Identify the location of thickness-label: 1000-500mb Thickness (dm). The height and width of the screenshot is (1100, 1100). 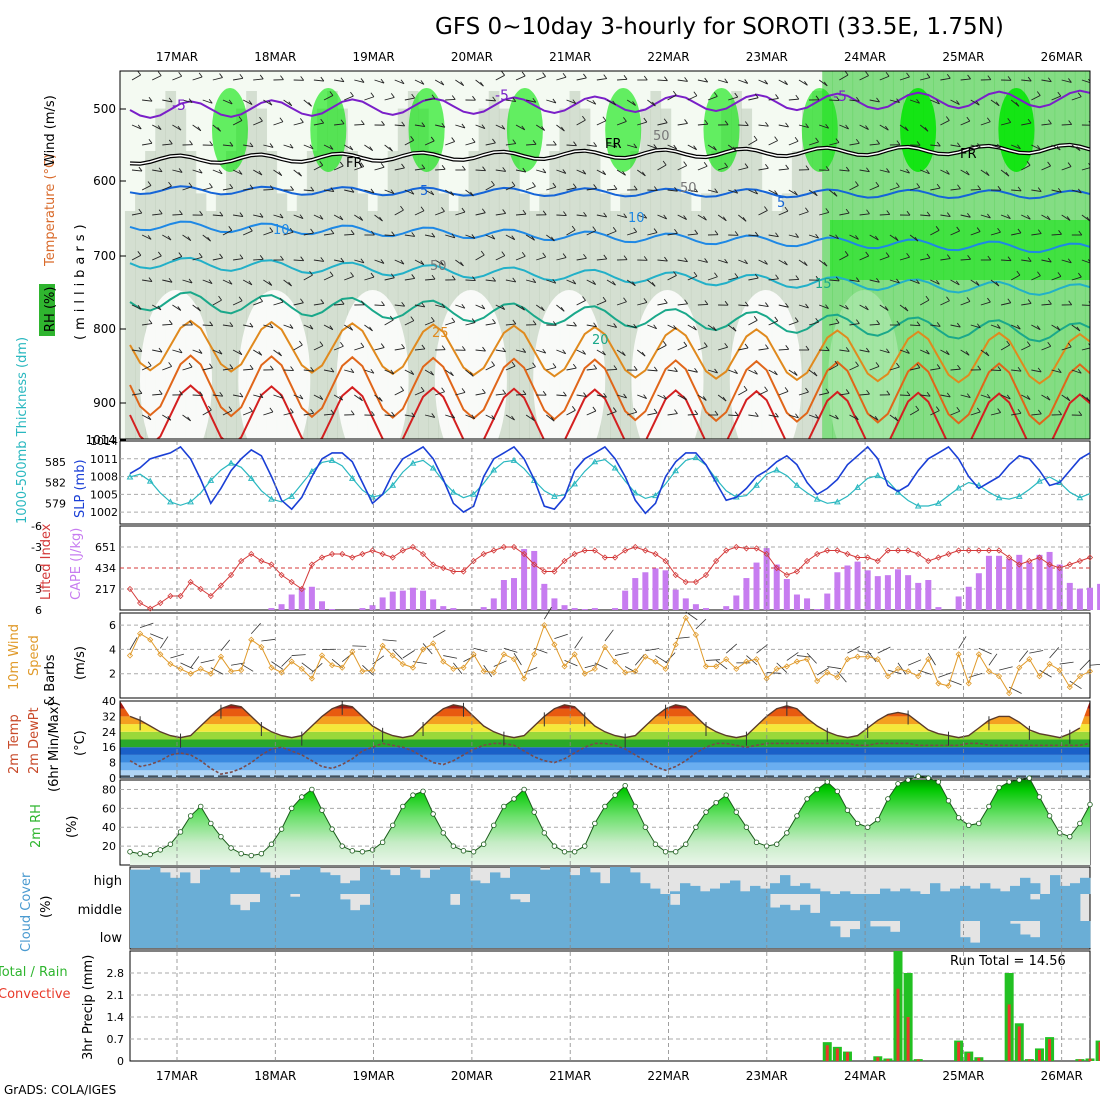
(22, 430).